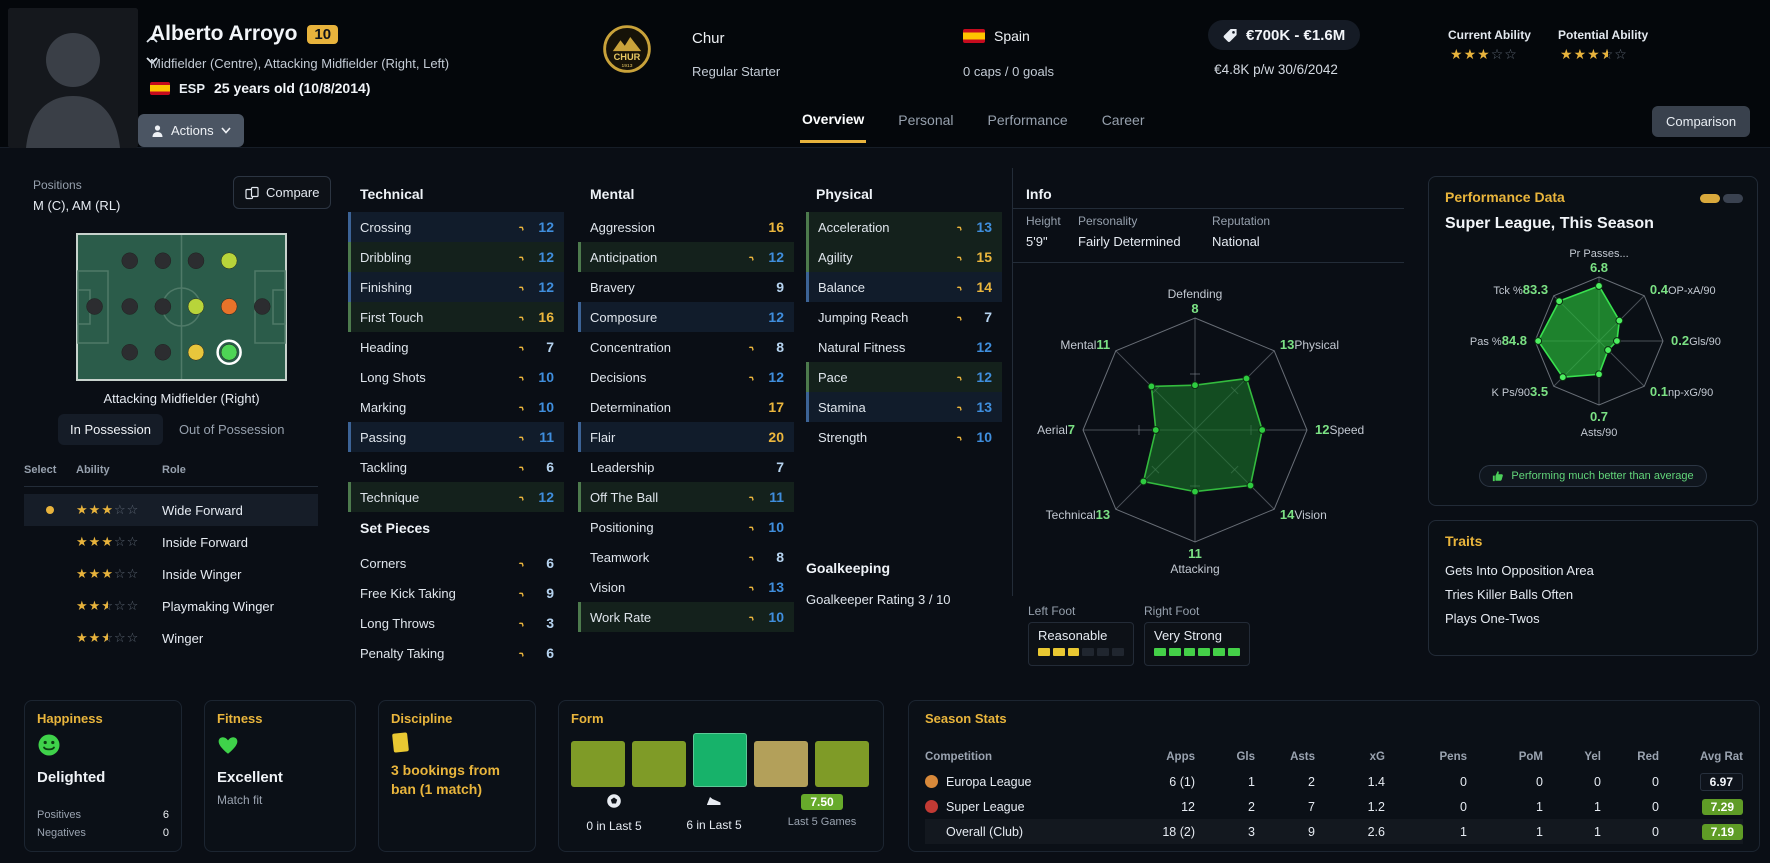 This screenshot has height=863, width=1770. What do you see at coordinates (686, 257) in the screenshot?
I see `attribute-row-anticipation: Anticipation › 12` at bounding box center [686, 257].